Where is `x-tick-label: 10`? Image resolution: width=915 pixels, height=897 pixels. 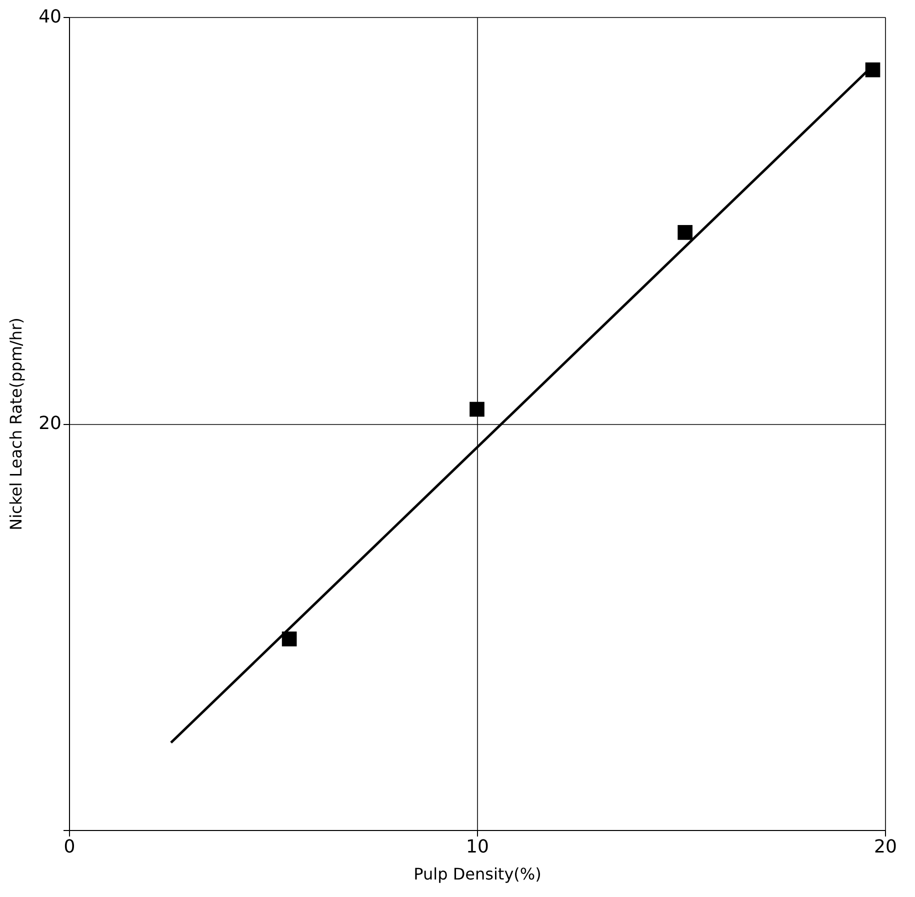 x-tick-label: 10 is located at coordinates (477, 847).